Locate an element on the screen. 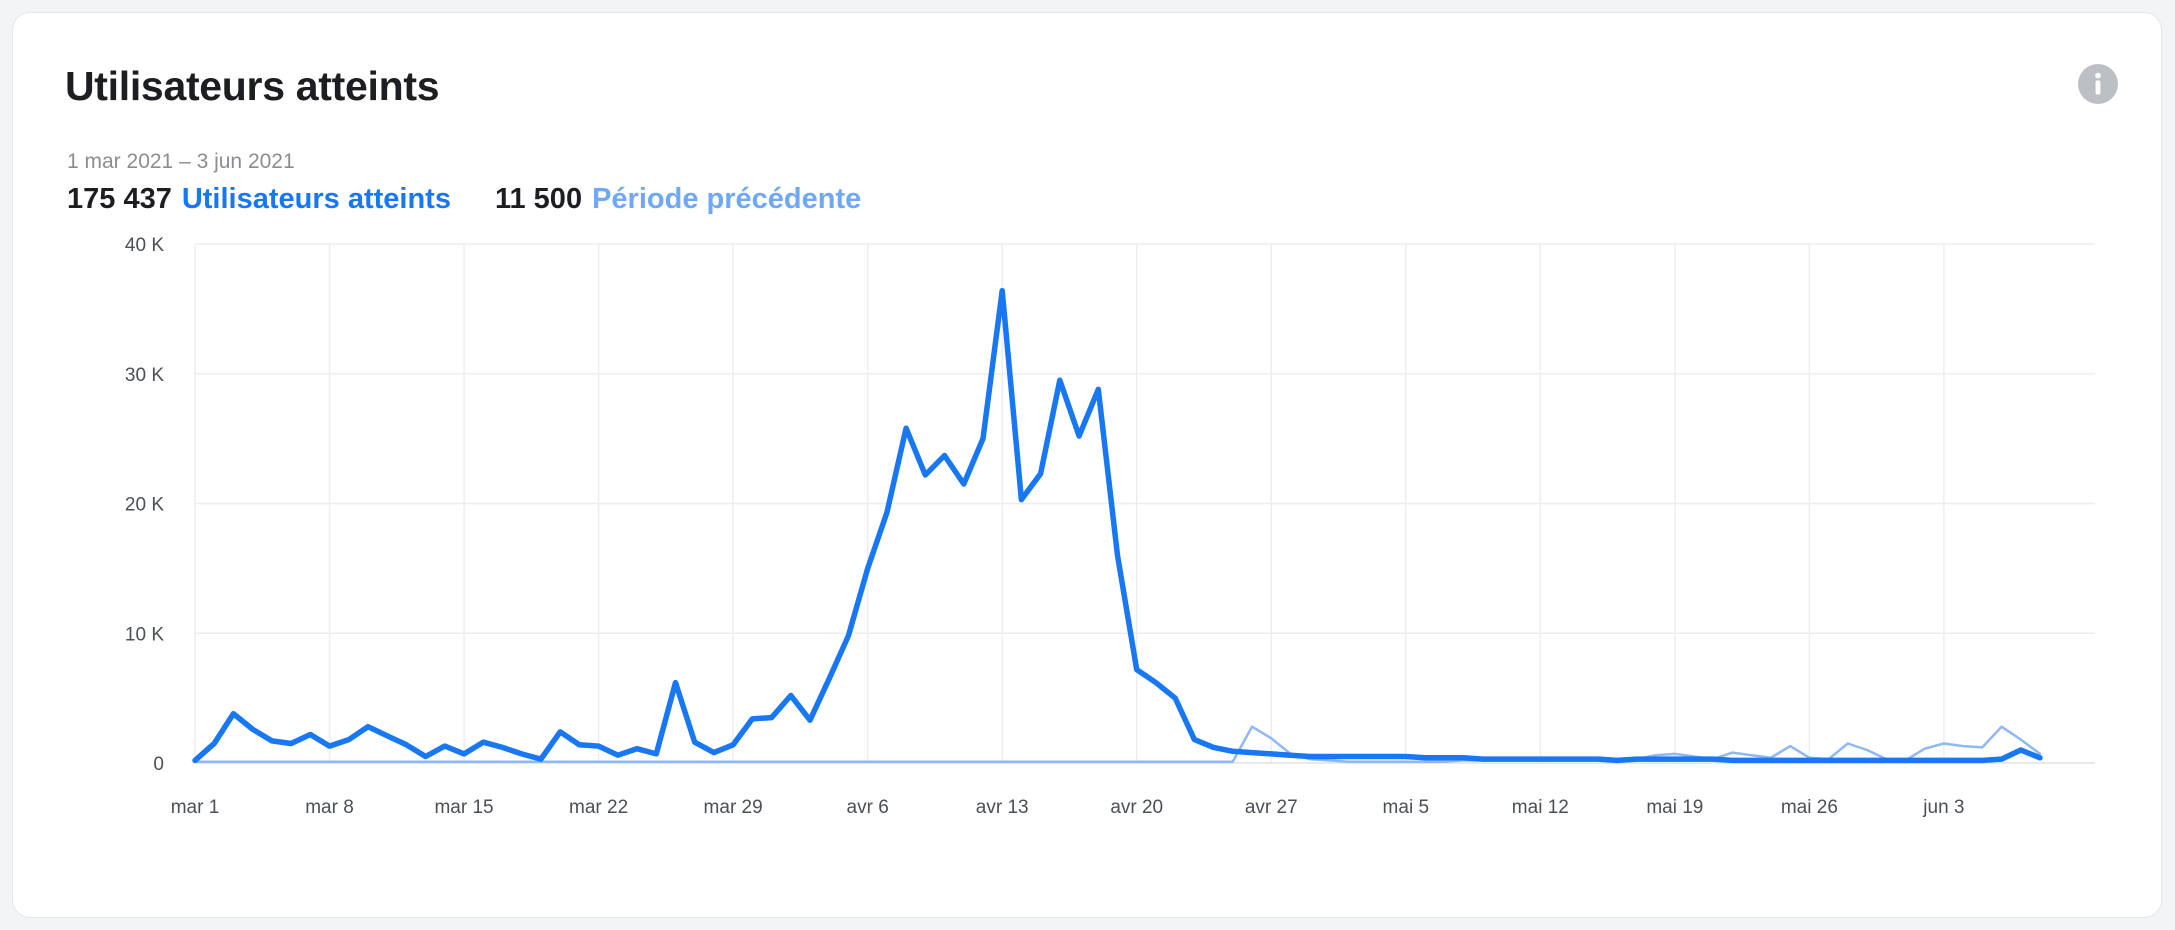  y-tick-label: 40 K is located at coordinates (144, 245).